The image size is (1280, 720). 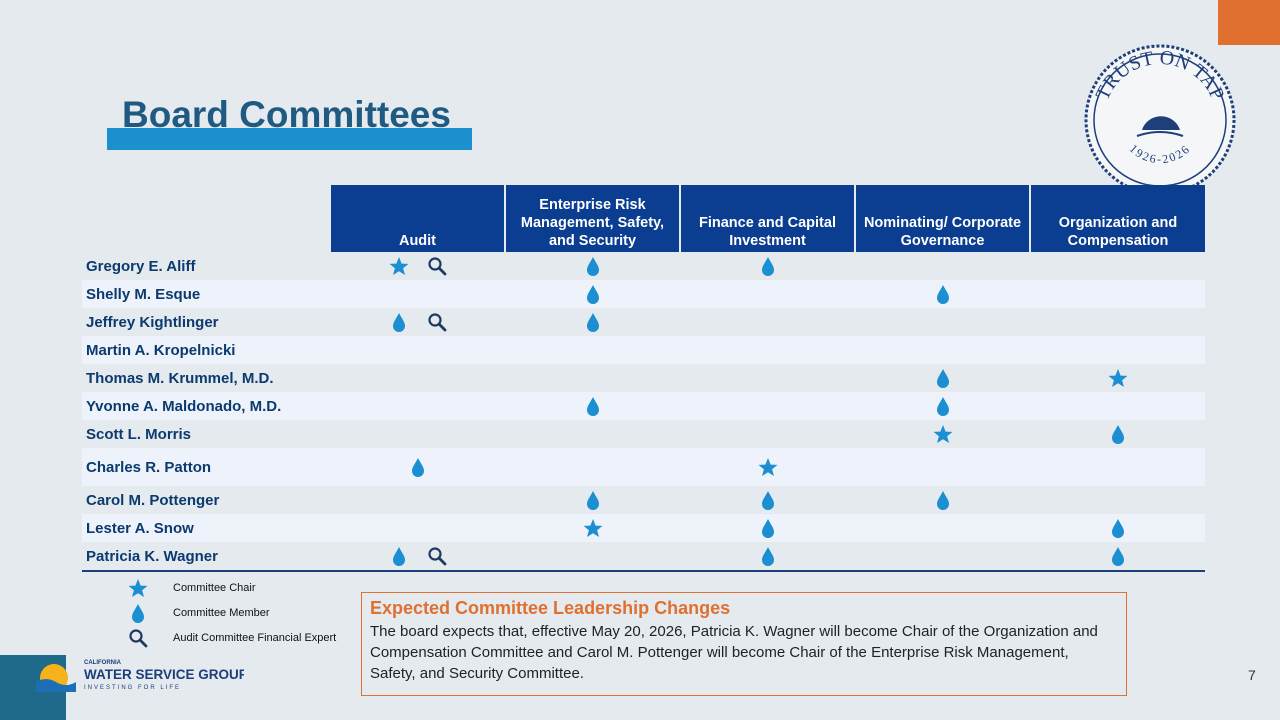 I want to click on column-header: Nominating/ Corporate Governance, so click(x=942, y=218).